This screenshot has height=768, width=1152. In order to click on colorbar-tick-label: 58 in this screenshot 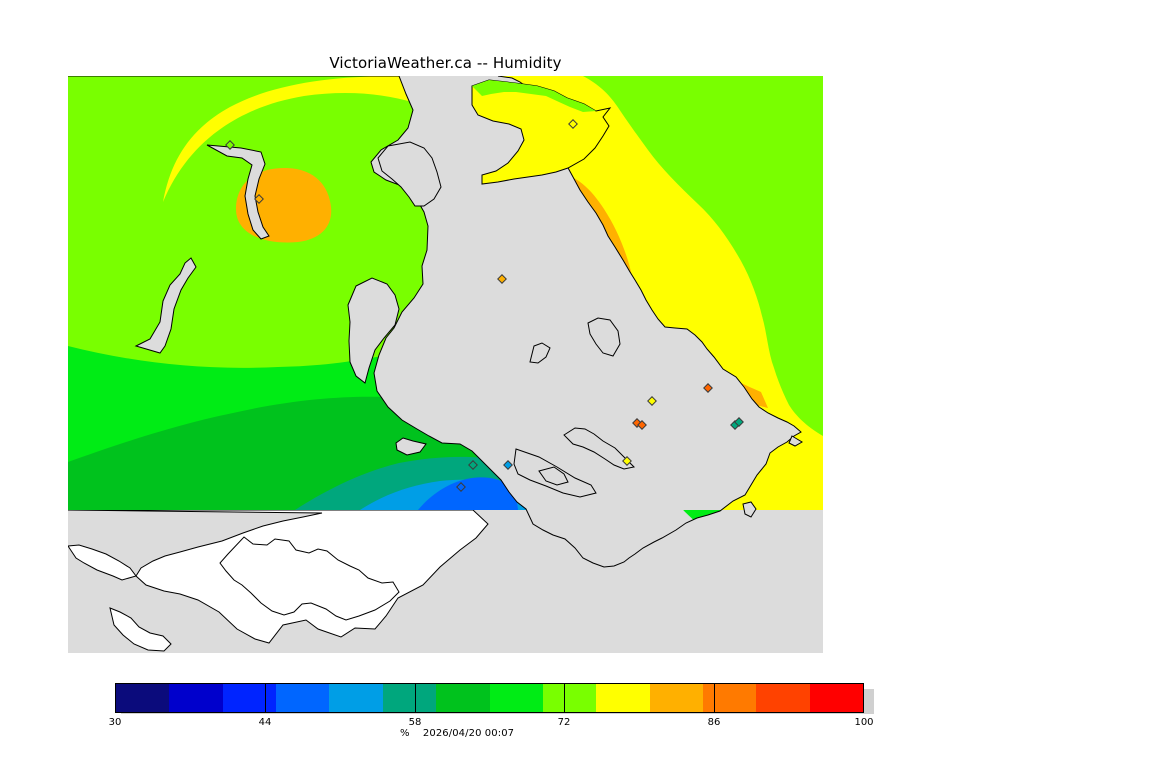, I will do `click(415, 722)`.